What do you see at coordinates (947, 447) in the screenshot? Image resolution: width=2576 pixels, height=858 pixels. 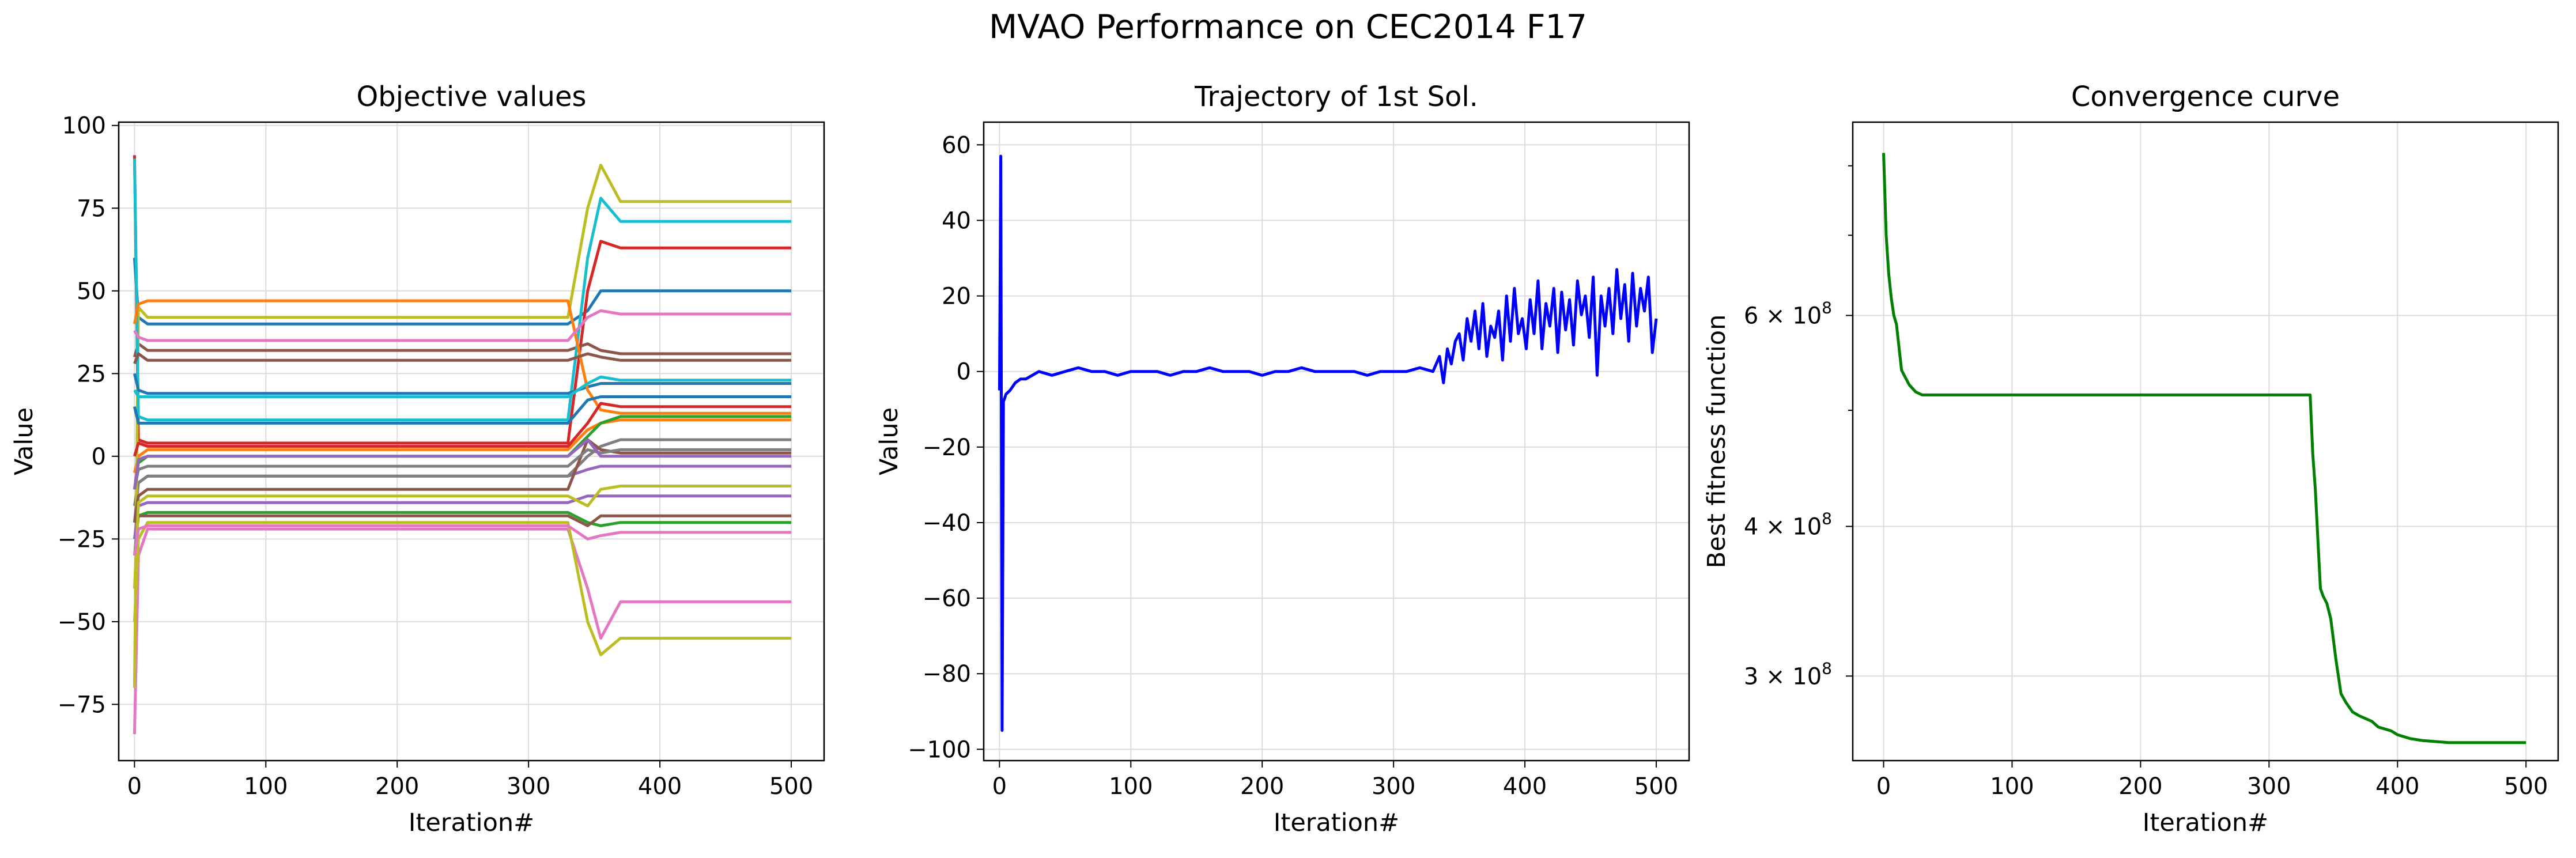 I see `tick-label-y: −20` at bounding box center [947, 447].